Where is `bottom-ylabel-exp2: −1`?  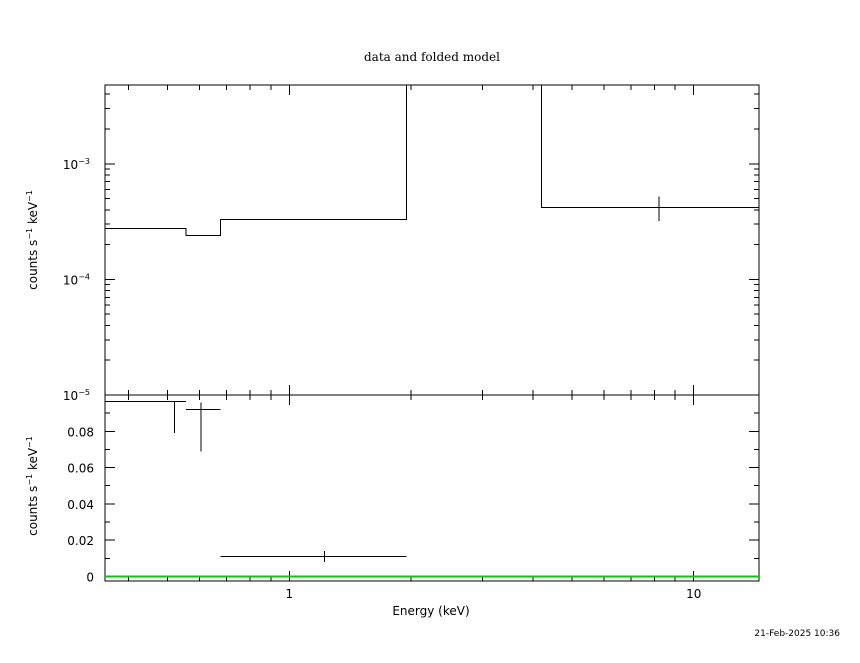
bottom-ylabel-exp2: −1 is located at coordinates (29, 442).